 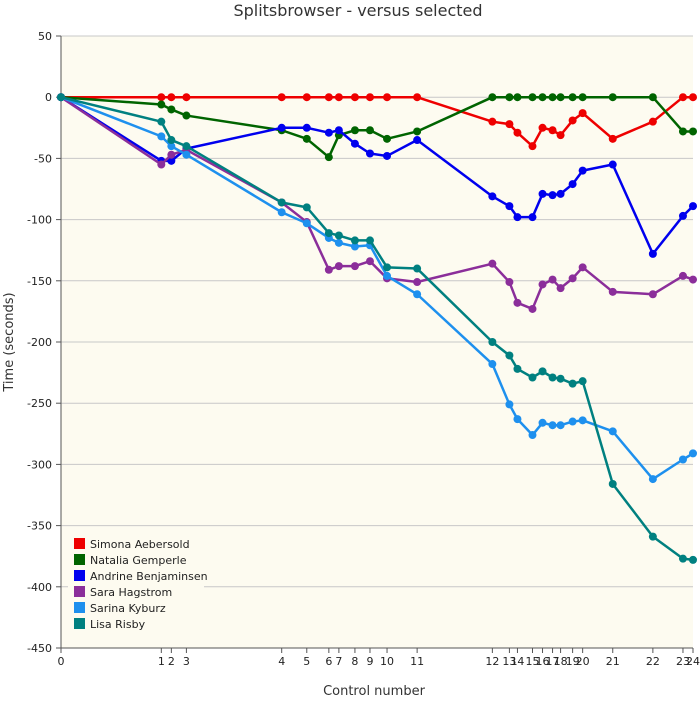 What do you see at coordinates (39, 464) in the screenshot?
I see `y-tick-label: -300` at bounding box center [39, 464].